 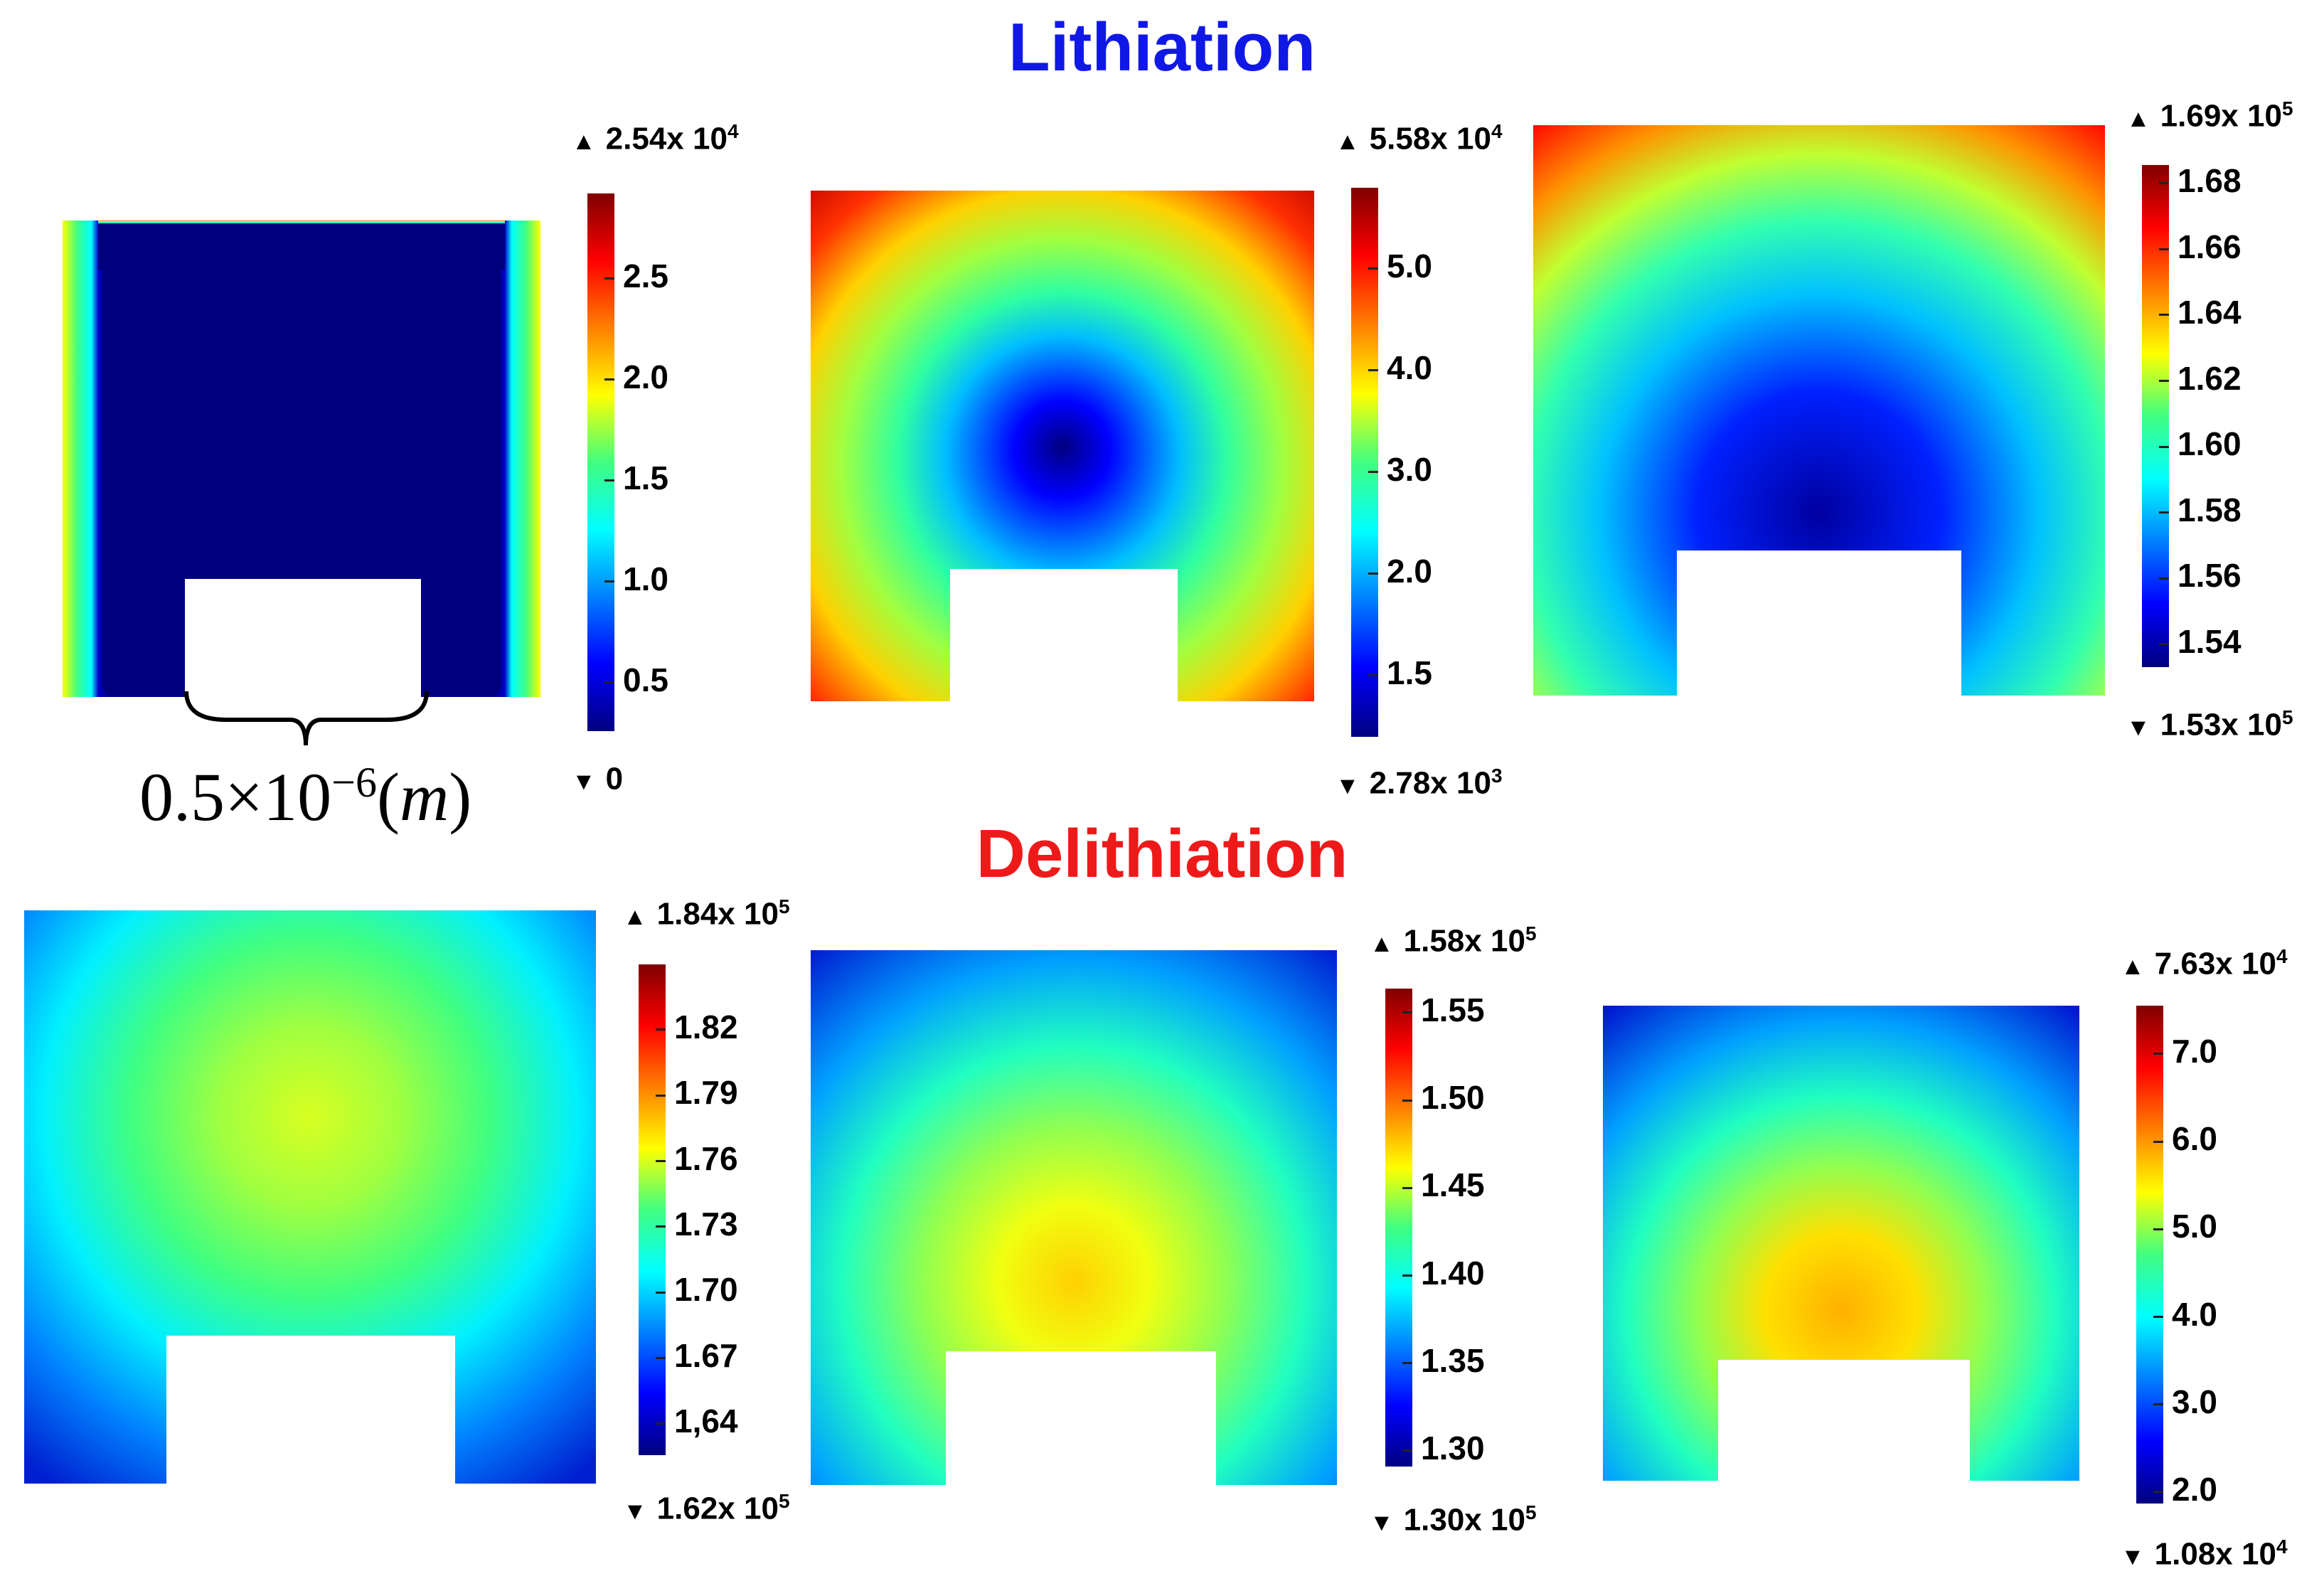 What do you see at coordinates (2204, 1552) in the screenshot?
I see `colorbar-min-label: ▼ 1.08x 104` at bounding box center [2204, 1552].